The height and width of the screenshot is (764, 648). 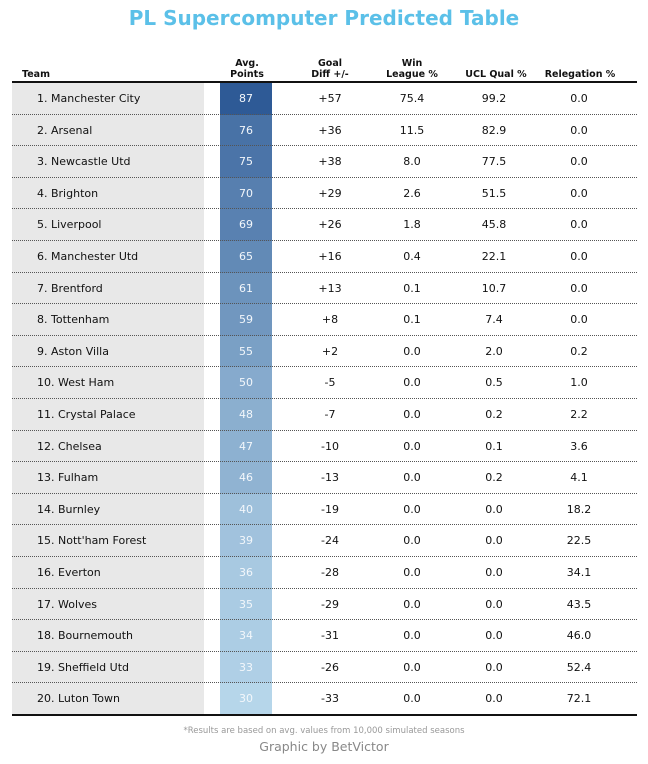 What do you see at coordinates (494, 383) in the screenshot?
I see `ucl-cell: 0.5` at bounding box center [494, 383].